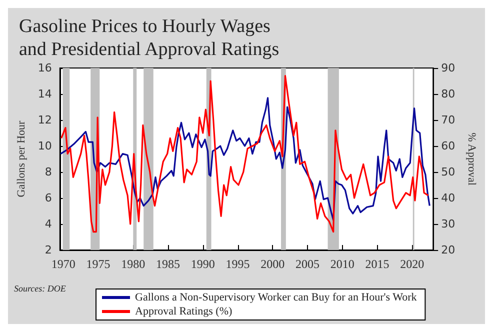  Describe the element at coordinates (45, 120) in the screenshot. I see `y-tick-label: 12` at that location.